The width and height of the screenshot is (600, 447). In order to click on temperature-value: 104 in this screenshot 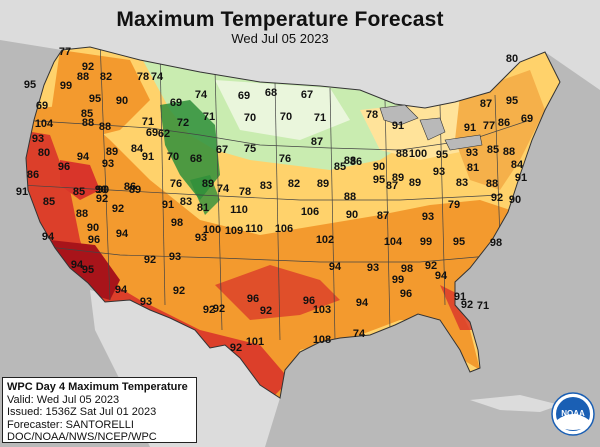, I will do `click(44, 124)`.